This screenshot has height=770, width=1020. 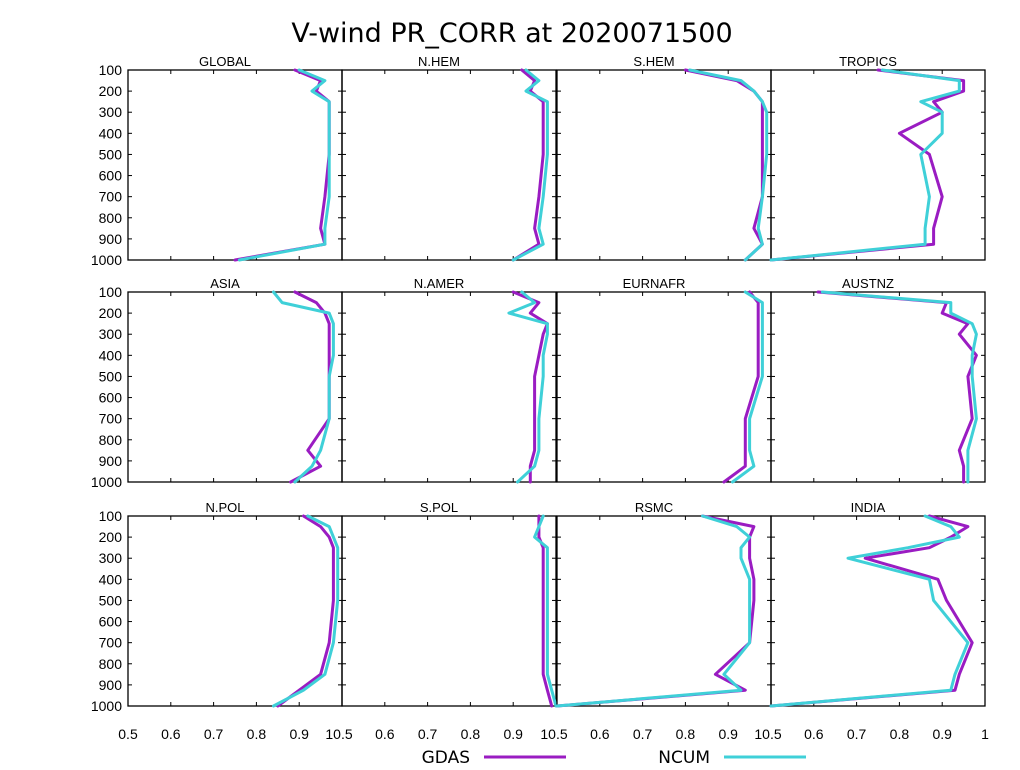 What do you see at coordinates (439, 61) in the screenshot?
I see `panel-title: N.HEM` at bounding box center [439, 61].